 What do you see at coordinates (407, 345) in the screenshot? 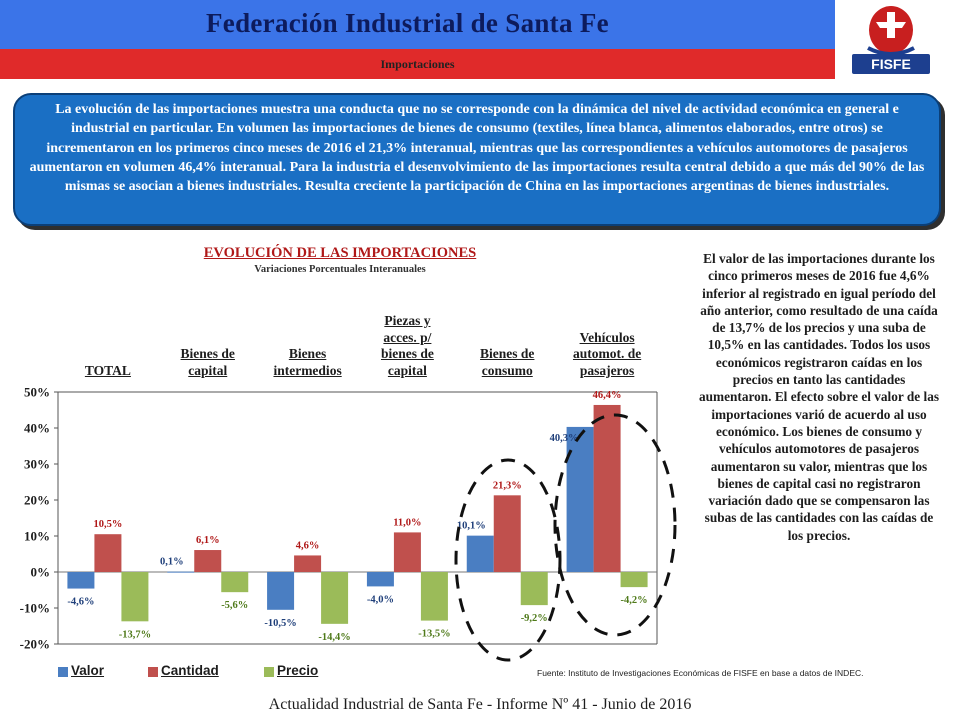
I see `category-label: Piezas y acces. p/bienes de capital` at bounding box center [407, 345].